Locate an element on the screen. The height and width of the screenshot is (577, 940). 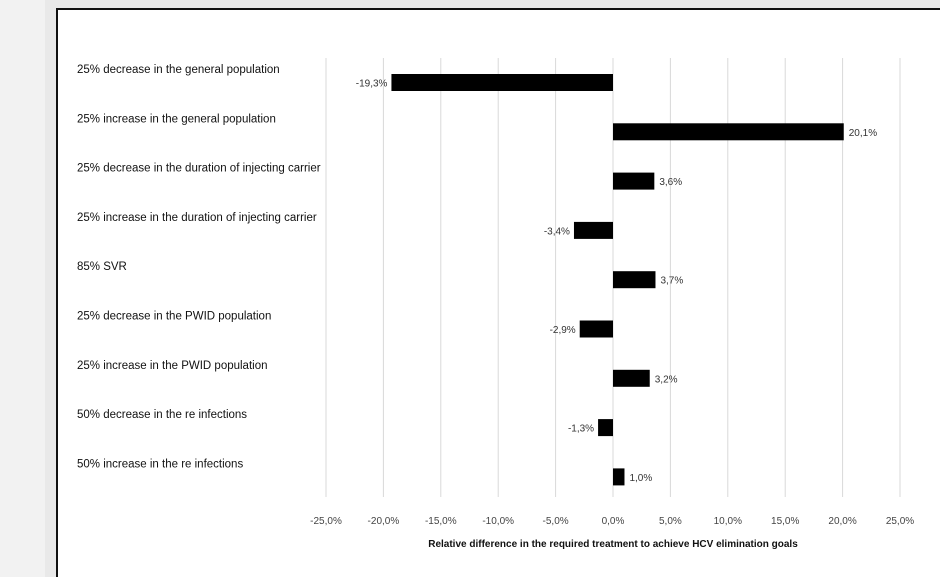
x-tick-label: -15,0% is located at coordinates (441, 521).